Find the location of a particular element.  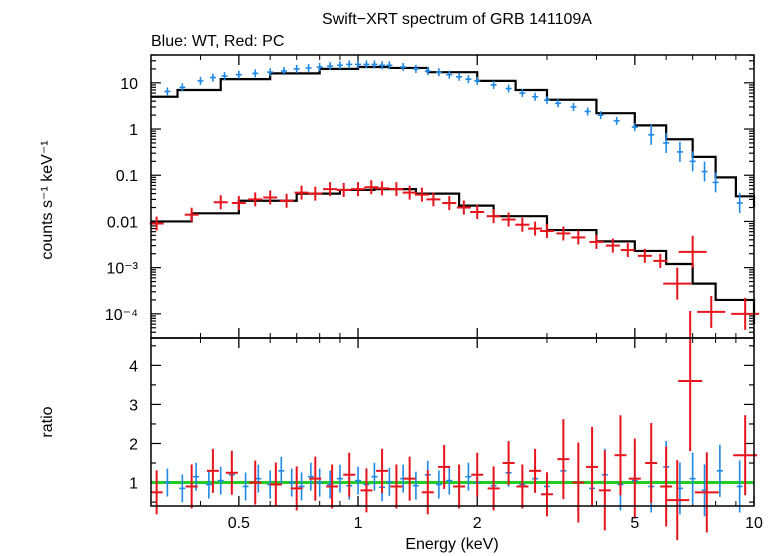

top-y-tick-label: 0.01 is located at coordinates (122, 222).